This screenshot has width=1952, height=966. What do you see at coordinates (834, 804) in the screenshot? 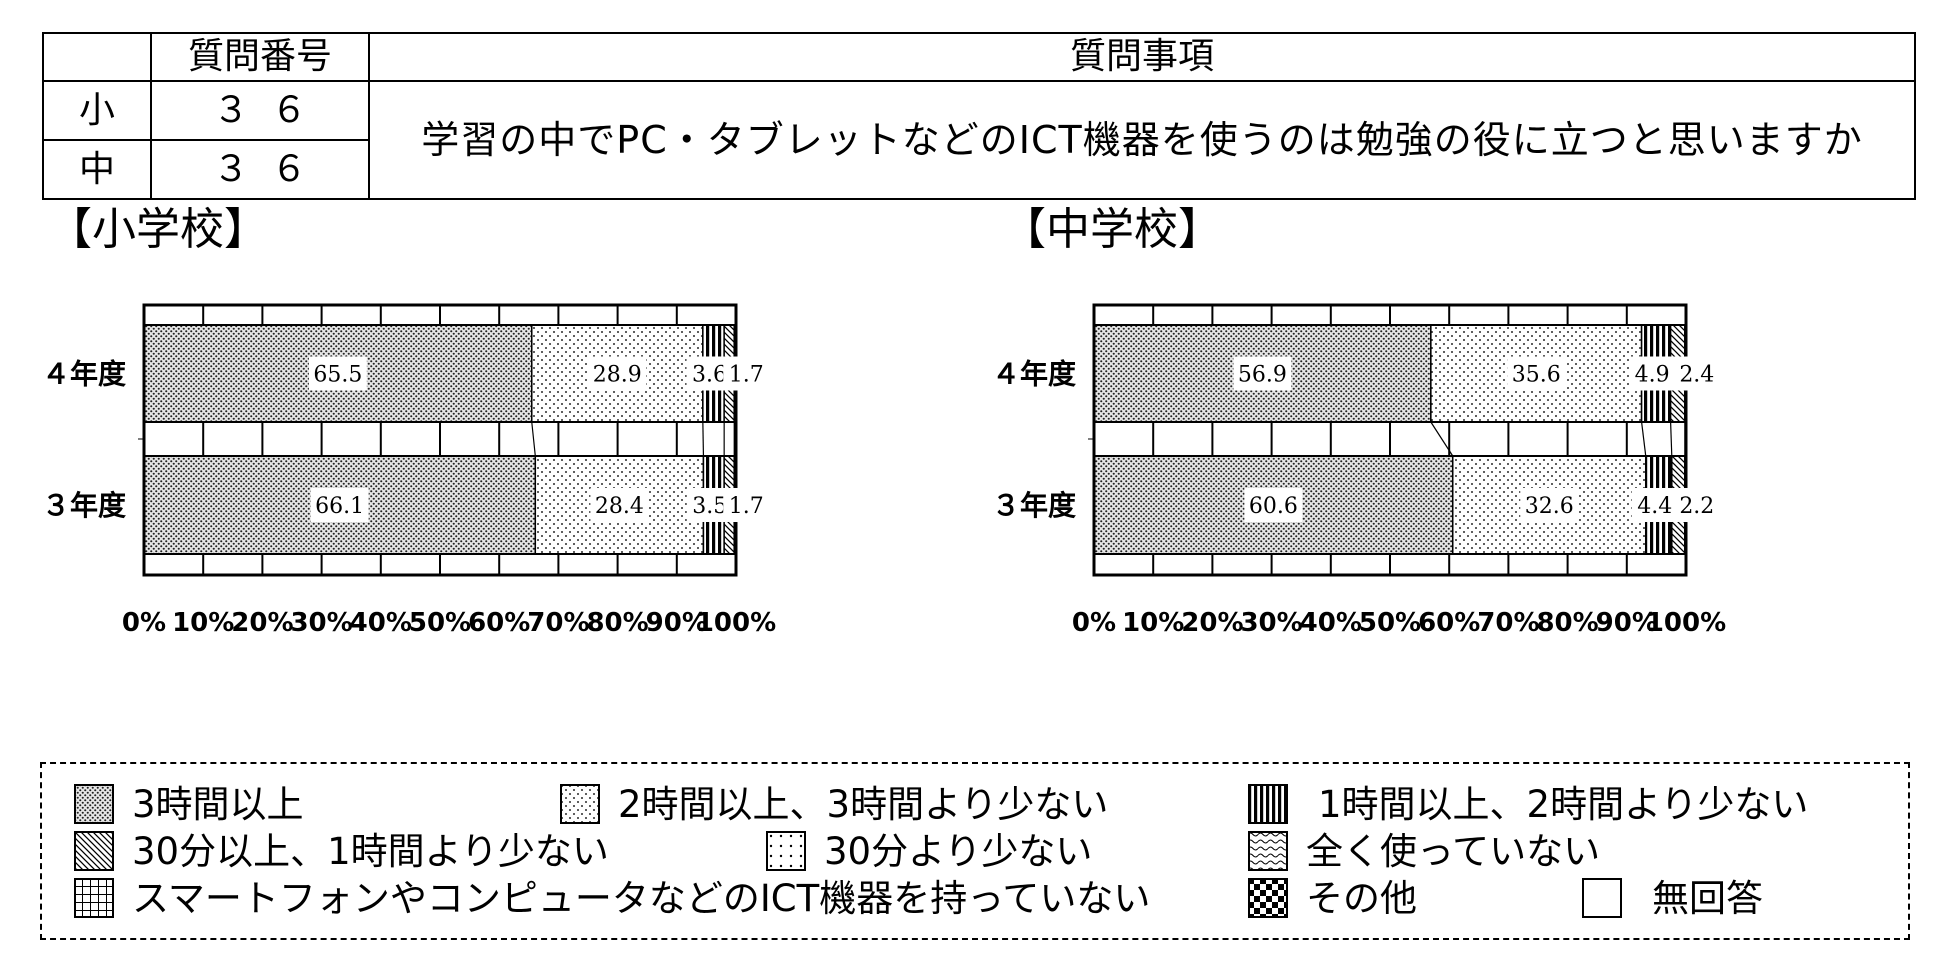
I see `legend-item-2h-3h: 2時間以上、3時間より少ない` at bounding box center [834, 804].